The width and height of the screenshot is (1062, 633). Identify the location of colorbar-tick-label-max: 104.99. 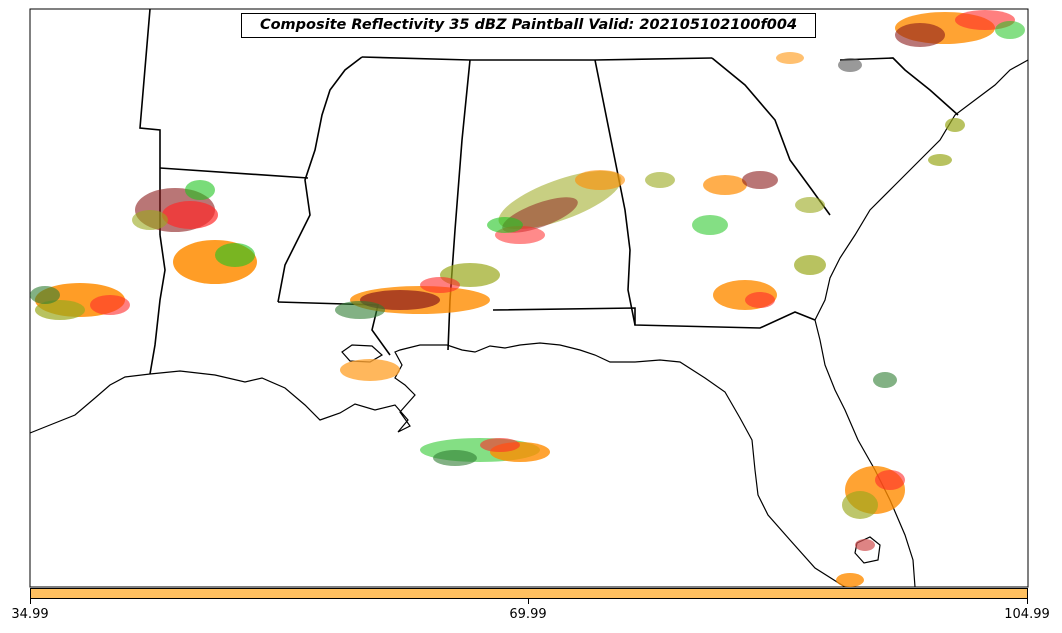
(1027, 614).